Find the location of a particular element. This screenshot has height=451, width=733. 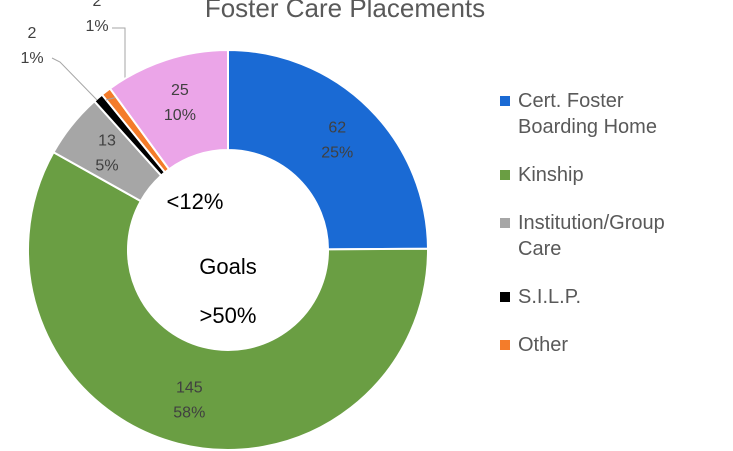

data-label: 25 is located at coordinates (180, 90).